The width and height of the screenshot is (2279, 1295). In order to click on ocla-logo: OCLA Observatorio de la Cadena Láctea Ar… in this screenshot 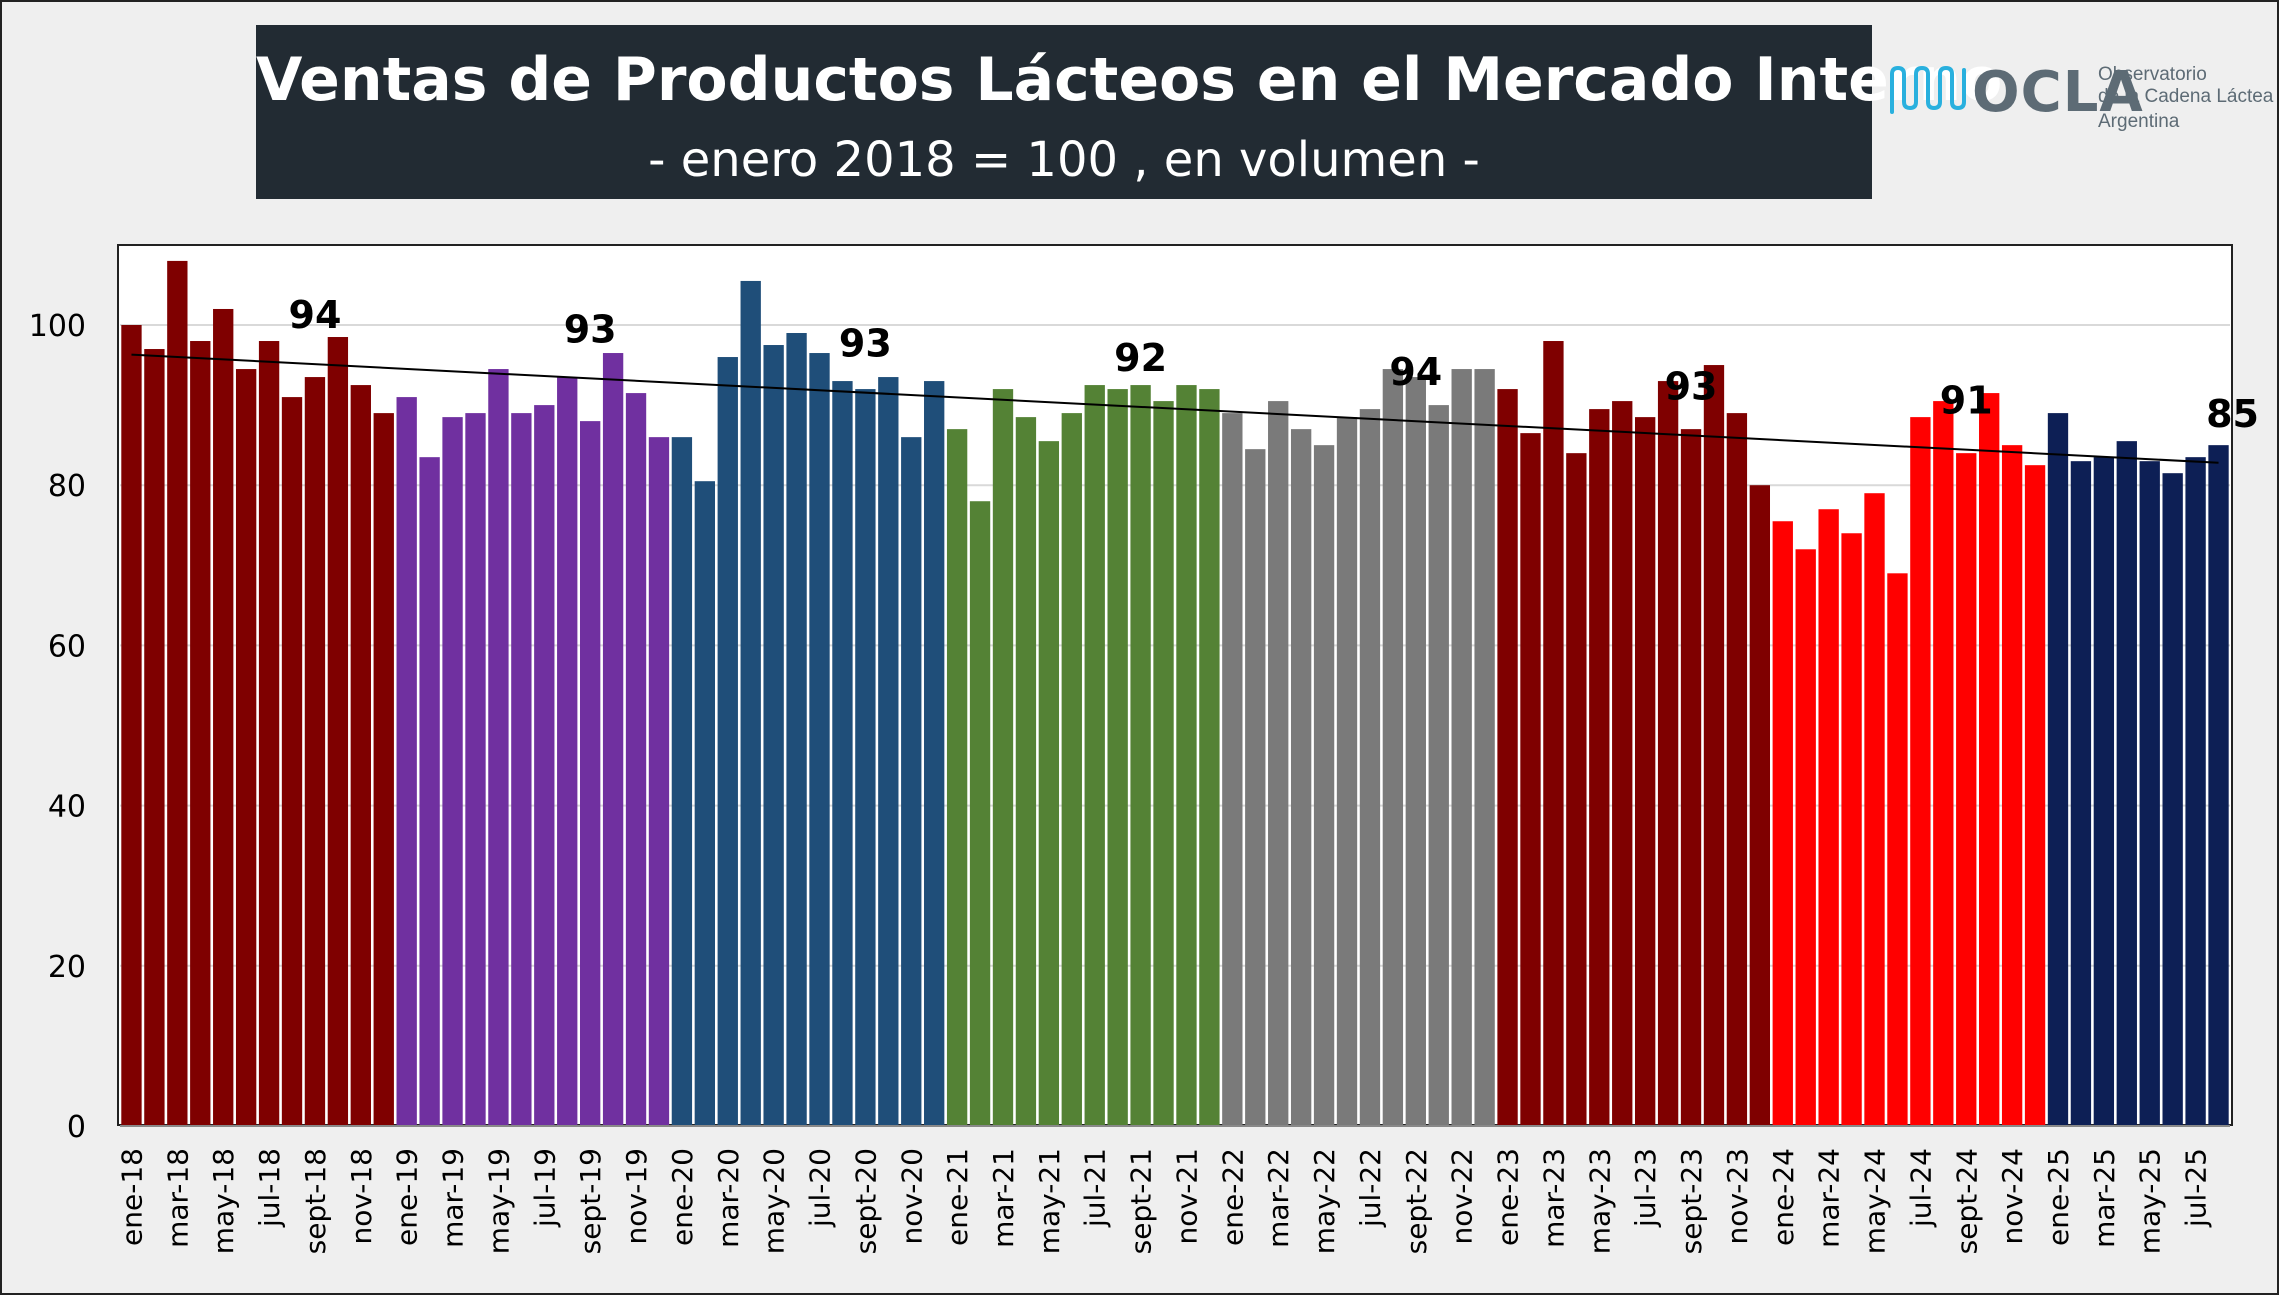, I will do `click(2080, 100)`.